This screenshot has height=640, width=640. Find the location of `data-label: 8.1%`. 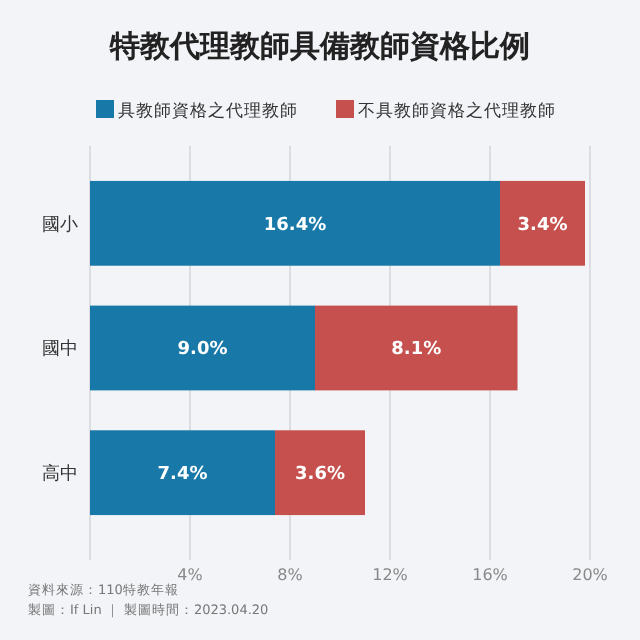

data-label: 8.1% is located at coordinates (416, 350).